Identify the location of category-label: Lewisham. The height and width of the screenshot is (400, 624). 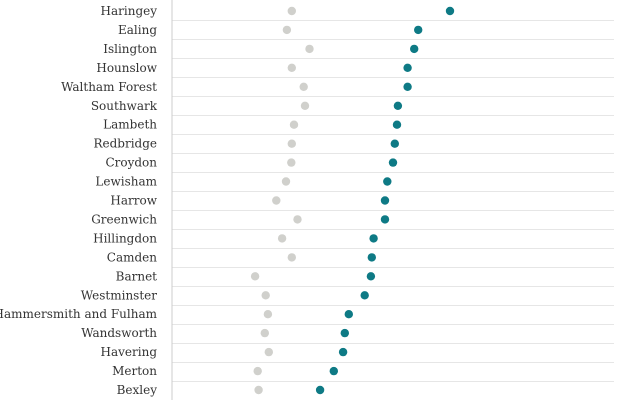
(126, 182).